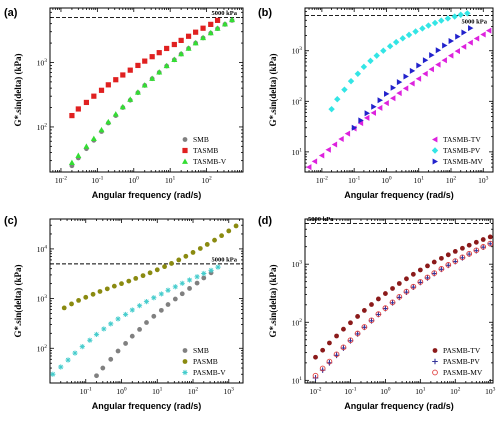  What do you see at coordinates (205, 150) in the screenshot?
I see `legend-entry-label: TASMB` at bounding box center [205, 150].